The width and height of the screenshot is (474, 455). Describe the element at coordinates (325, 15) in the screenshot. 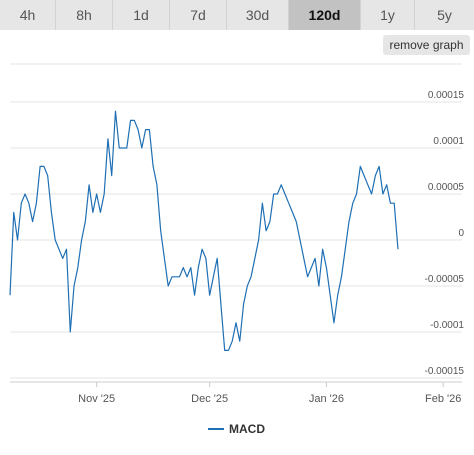

I see `tab-120d: 120d` at that location.